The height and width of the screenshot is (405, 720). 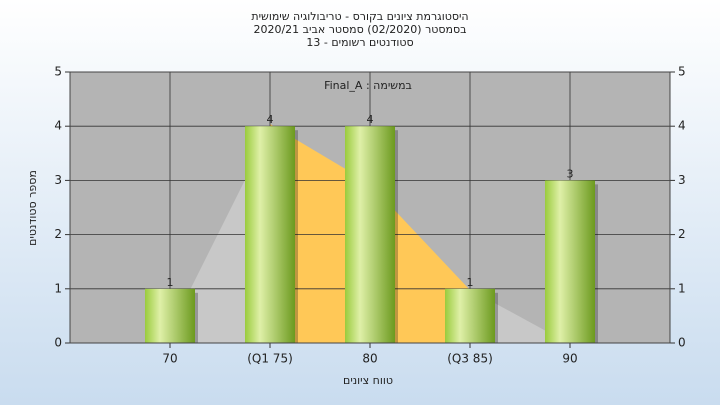 What do you see at coordinates (682, 343) in the screenshot?
I see `y2-tick-label: 0` at bounding box center [682, 343].